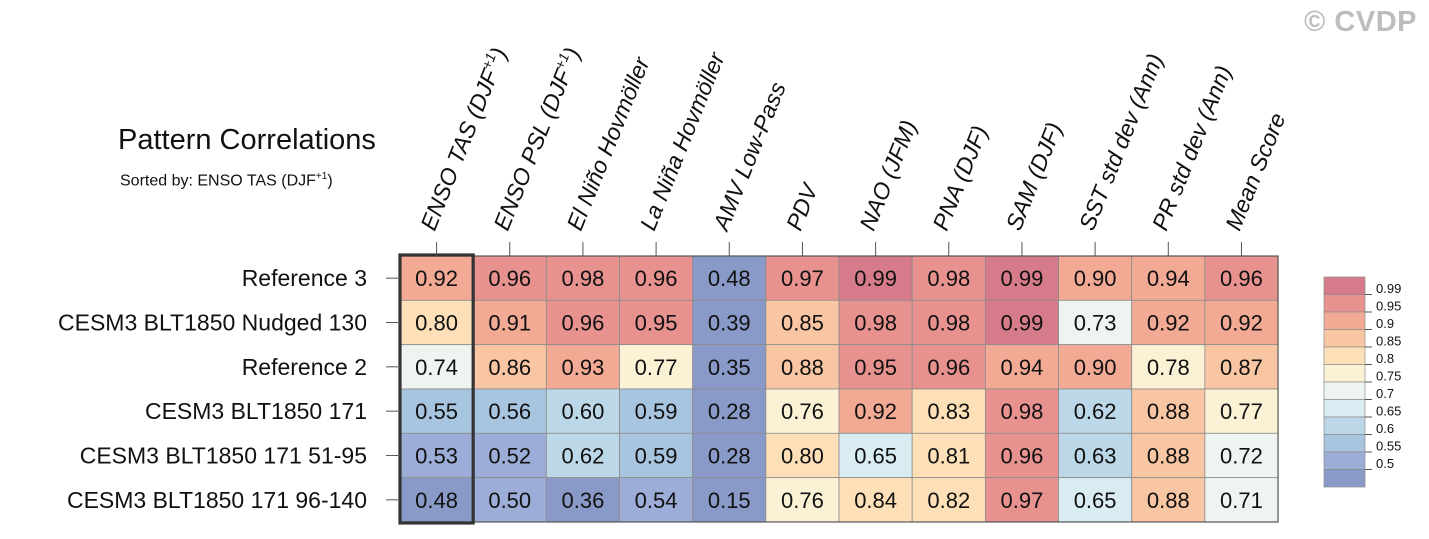 The width and height of the screenshot is (1429, 539). I want to click on legend-label: 0.75, so click(1388, 375).